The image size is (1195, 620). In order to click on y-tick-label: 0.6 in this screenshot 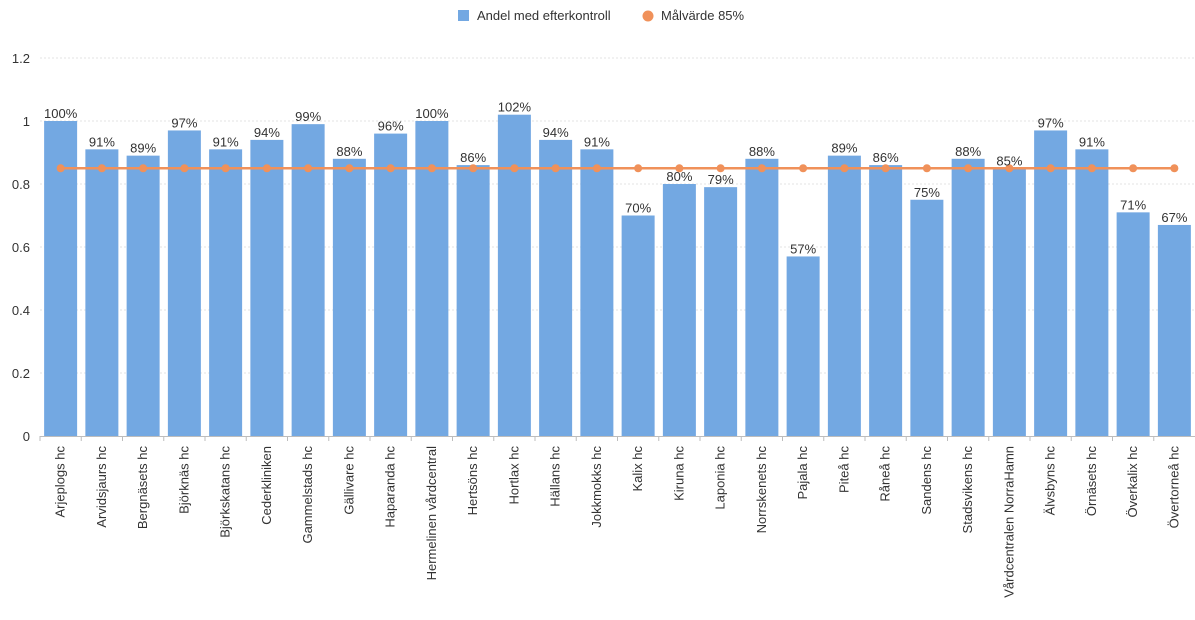, I will do `click(21, 247)`.